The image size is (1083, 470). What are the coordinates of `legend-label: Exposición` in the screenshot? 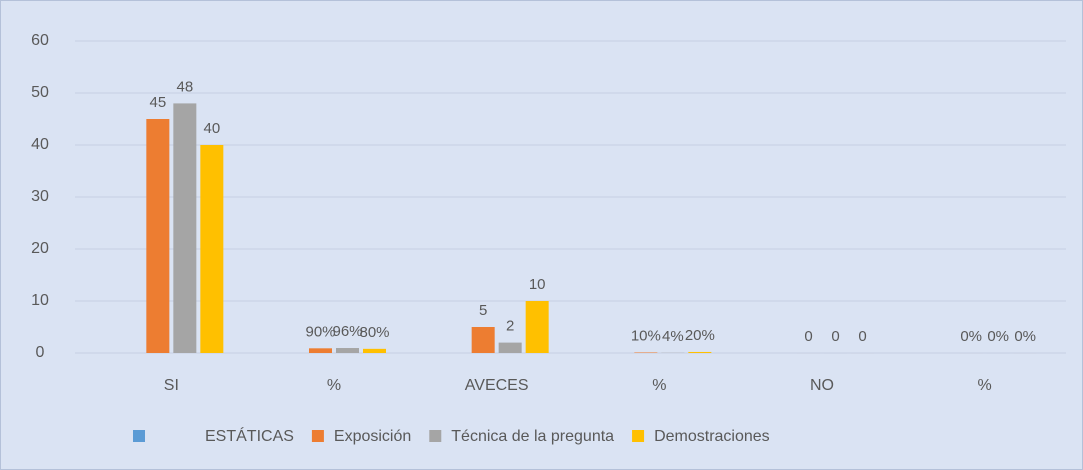 It's located at (372, 436).